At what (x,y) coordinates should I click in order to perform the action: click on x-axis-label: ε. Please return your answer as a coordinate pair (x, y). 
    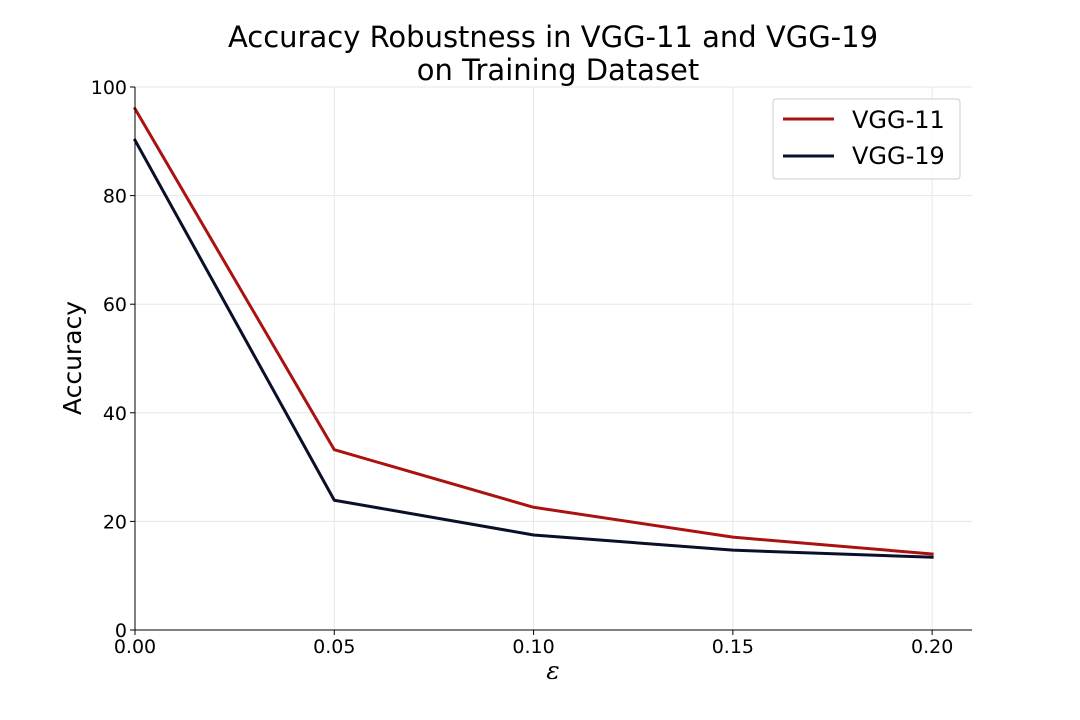
    Looking at the image, I should click on (552, 670).